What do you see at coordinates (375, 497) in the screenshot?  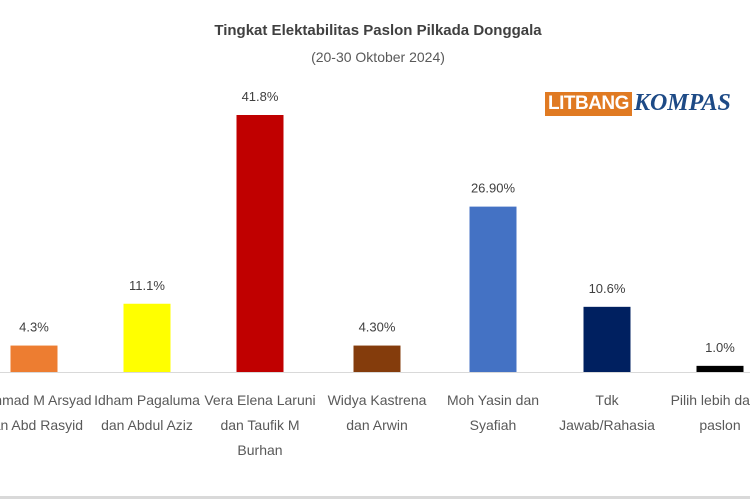 I see `divider` at bounding box center [375, 497].